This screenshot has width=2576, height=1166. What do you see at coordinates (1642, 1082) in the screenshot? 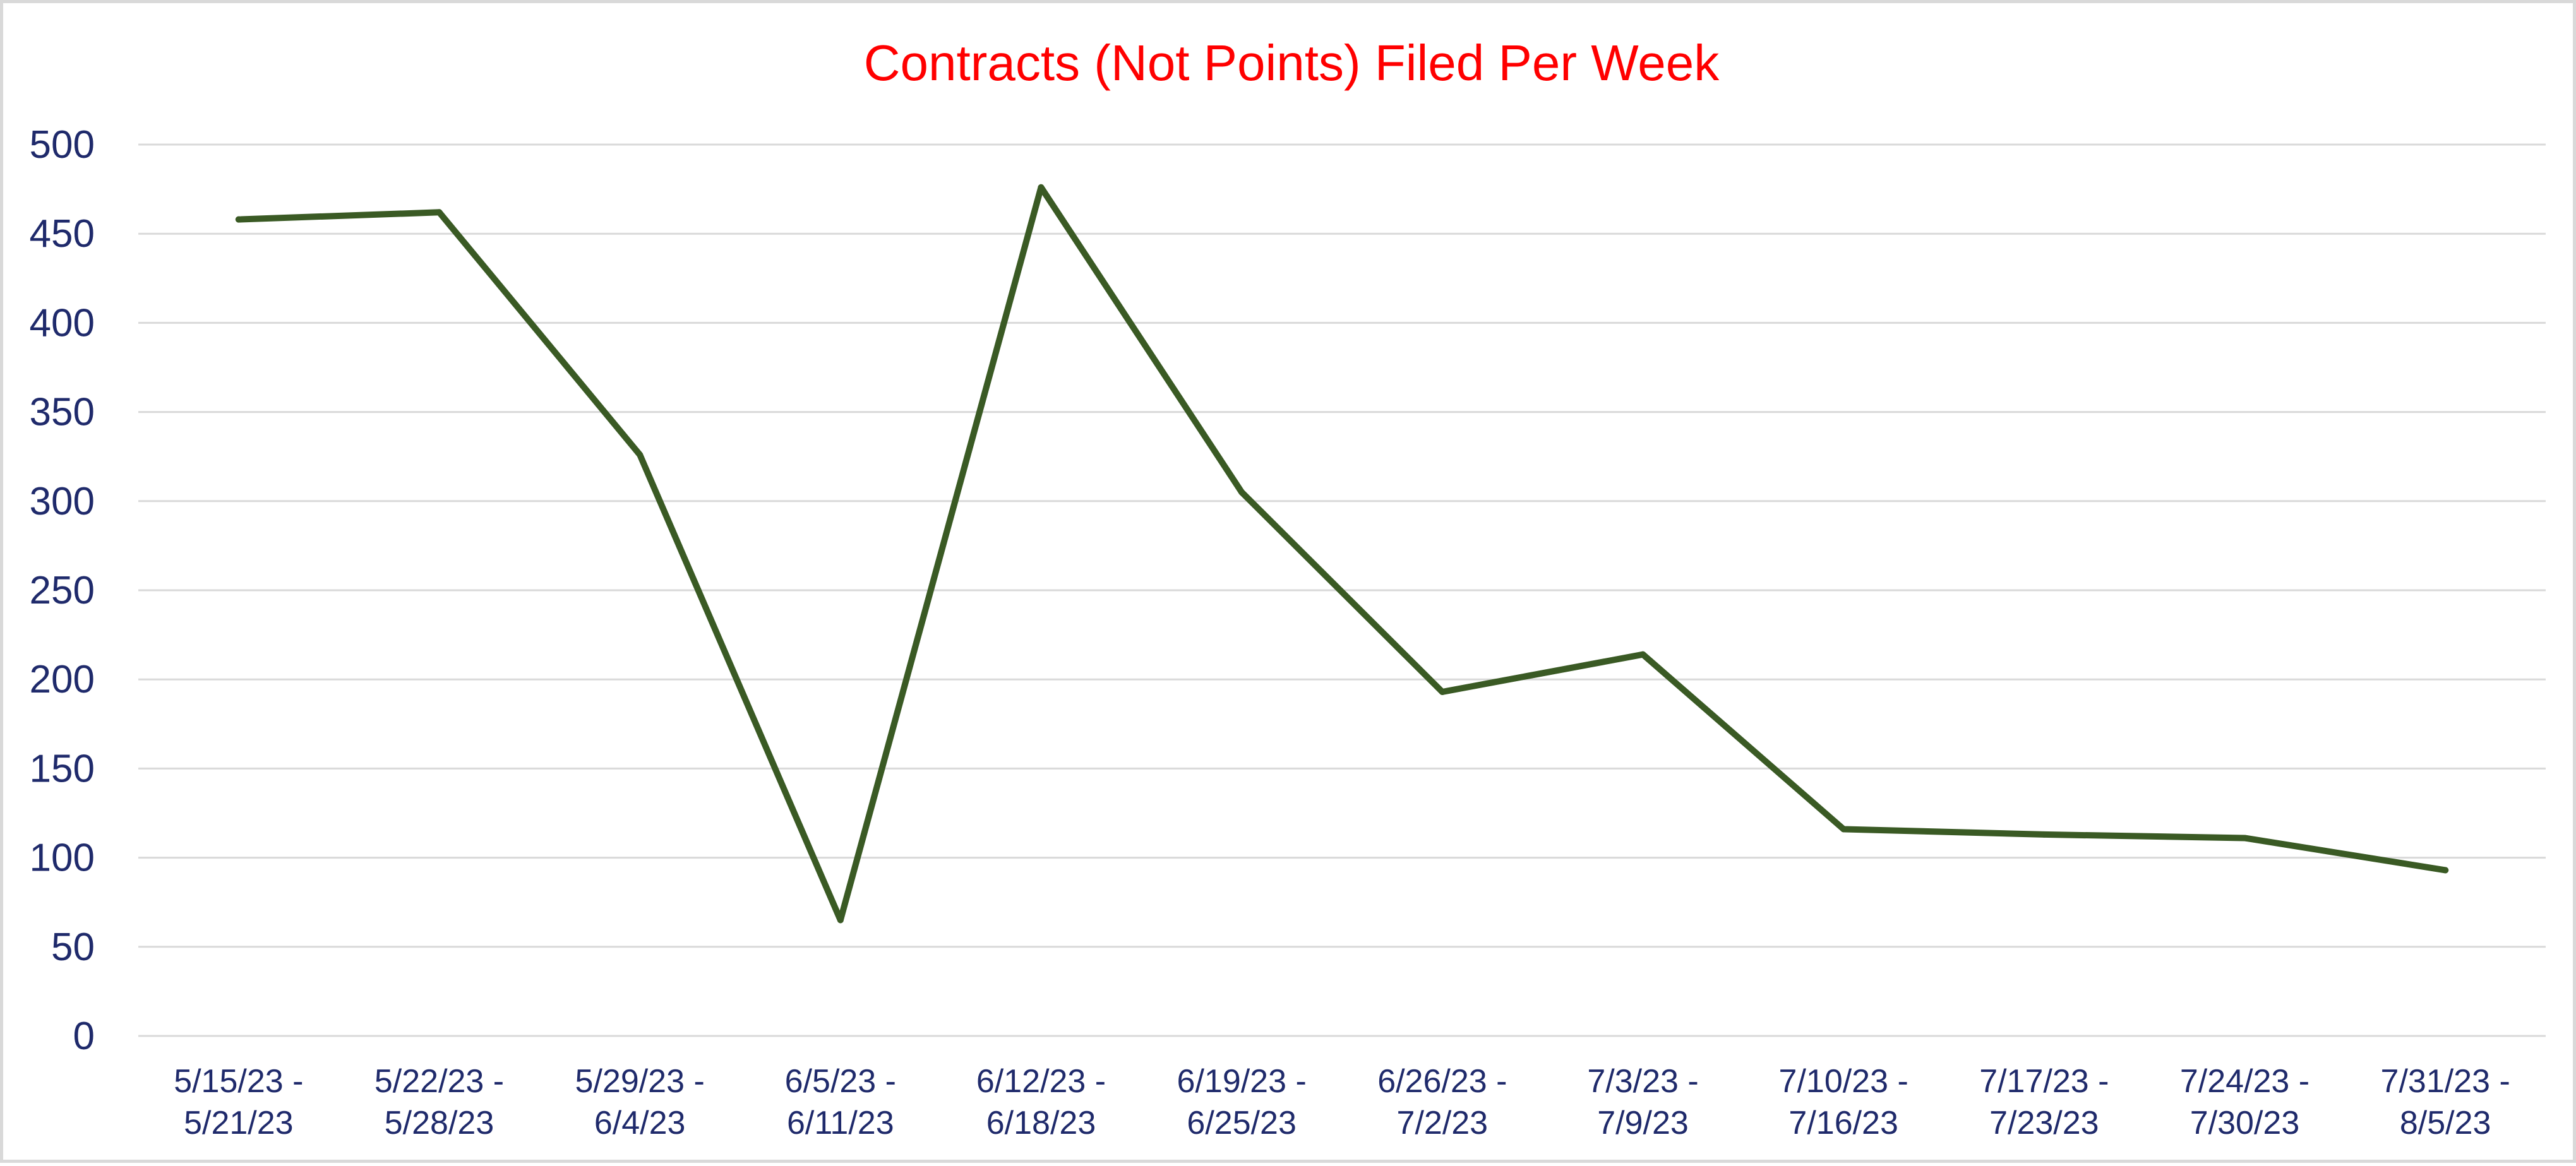
I see `x-tick-label: 7/3/23 -` at bounding box center [1642, 1082].